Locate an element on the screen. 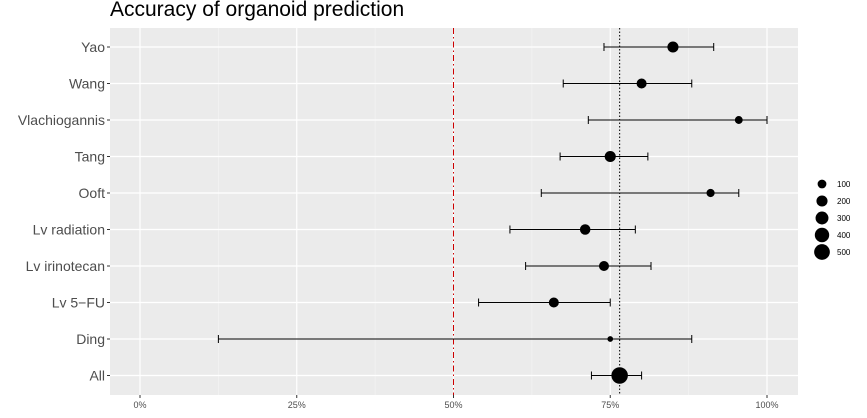 The height and width of the screenshot is (418, 867). x-tick-label: 0% is located at coordinates (139, 405).